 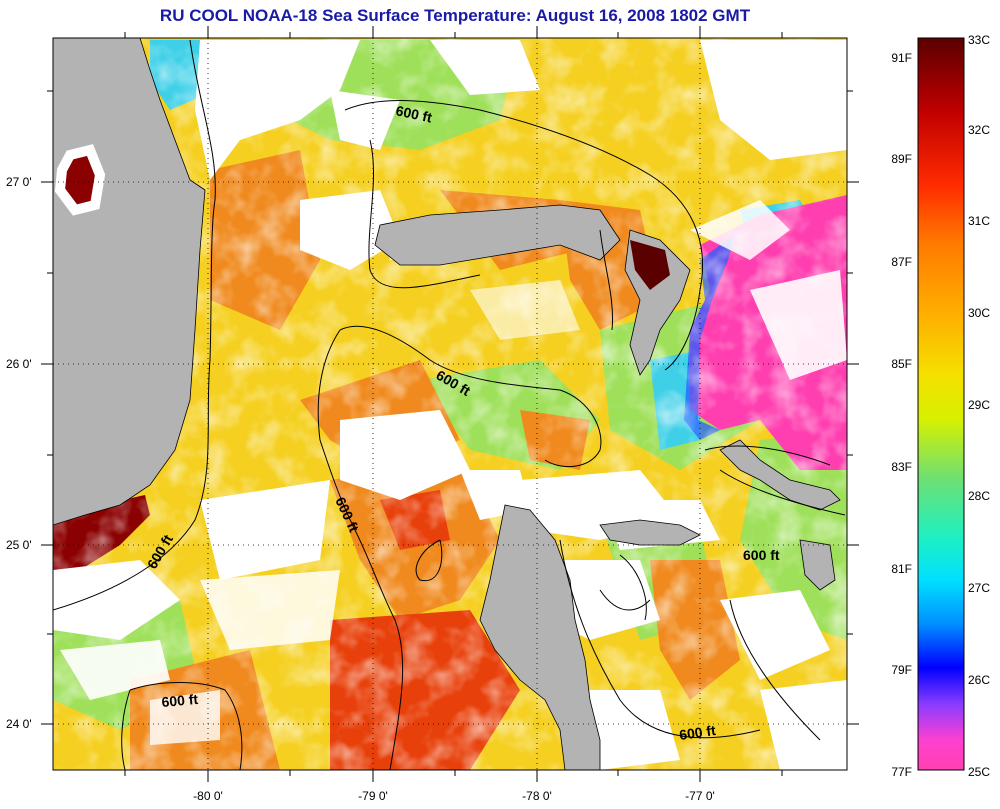 I want to click on lat-tick-label: 25 0', so click(x=19, y=545).